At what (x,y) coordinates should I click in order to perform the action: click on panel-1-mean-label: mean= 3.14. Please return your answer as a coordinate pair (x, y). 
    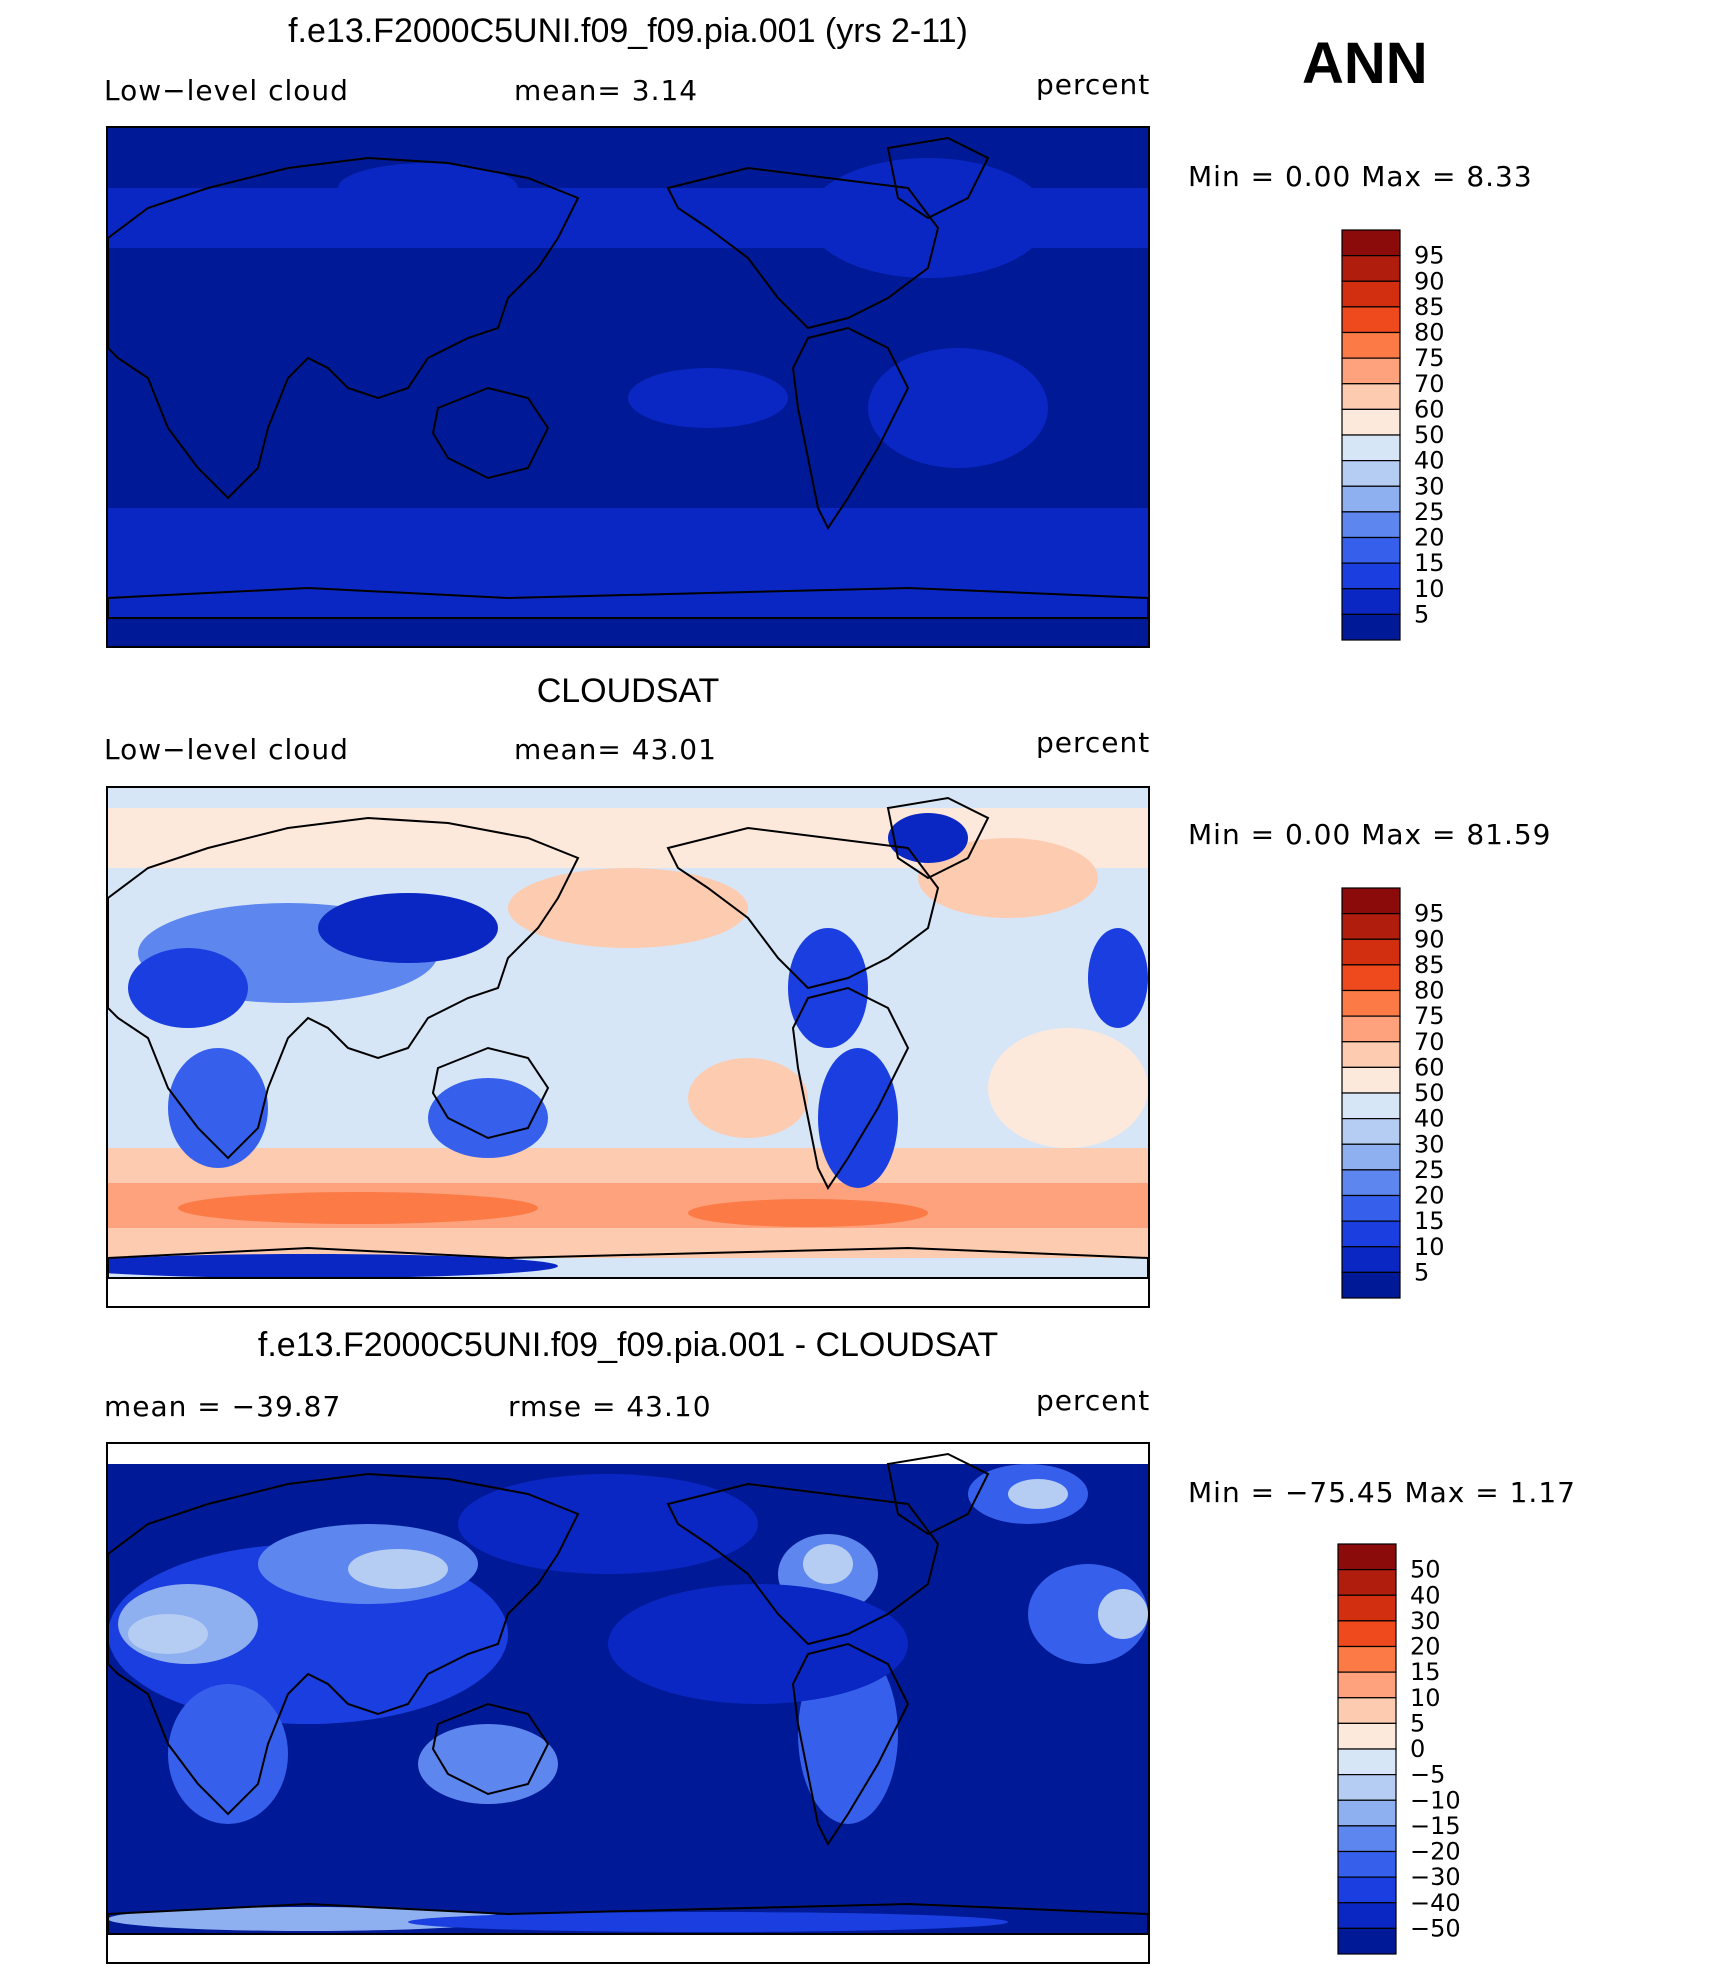
    Looking at the image, I should click on (606, 90).